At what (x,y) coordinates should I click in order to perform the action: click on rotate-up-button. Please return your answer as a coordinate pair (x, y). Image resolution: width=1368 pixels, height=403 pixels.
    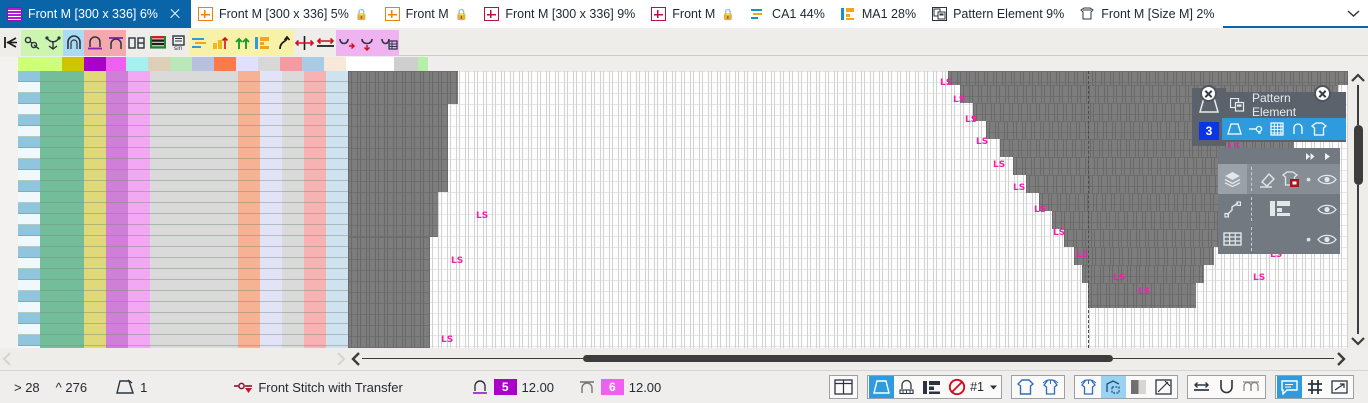
    Looking at the image, I should click on (283, 43).